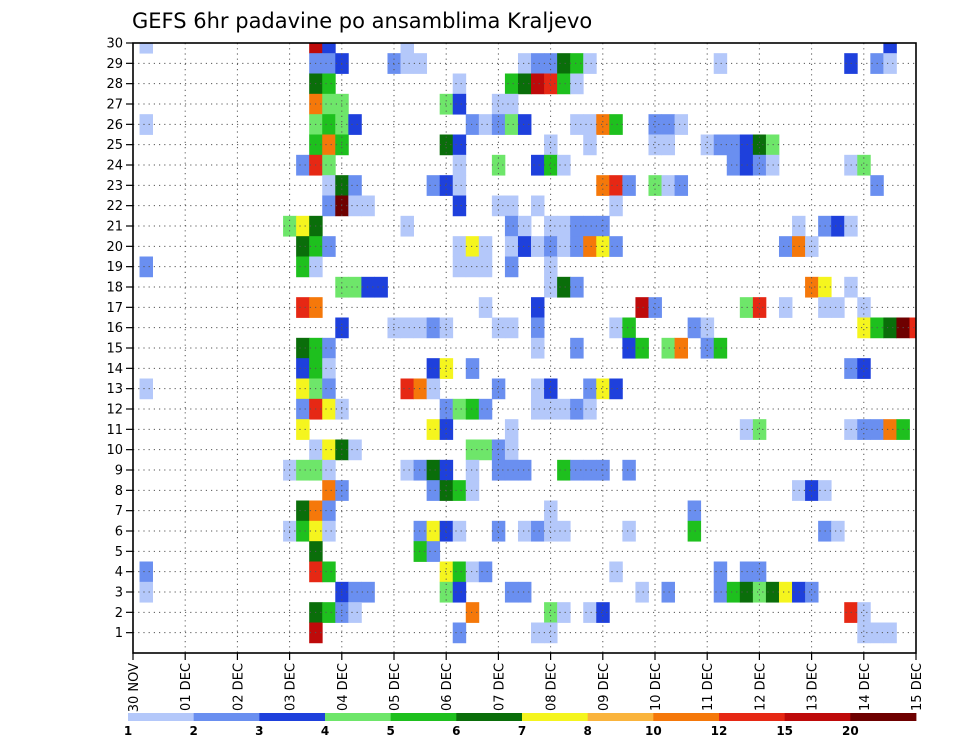 This screenshot has width=960, height=742. I want to click on y-tick-label: 4, so click(119, 572).